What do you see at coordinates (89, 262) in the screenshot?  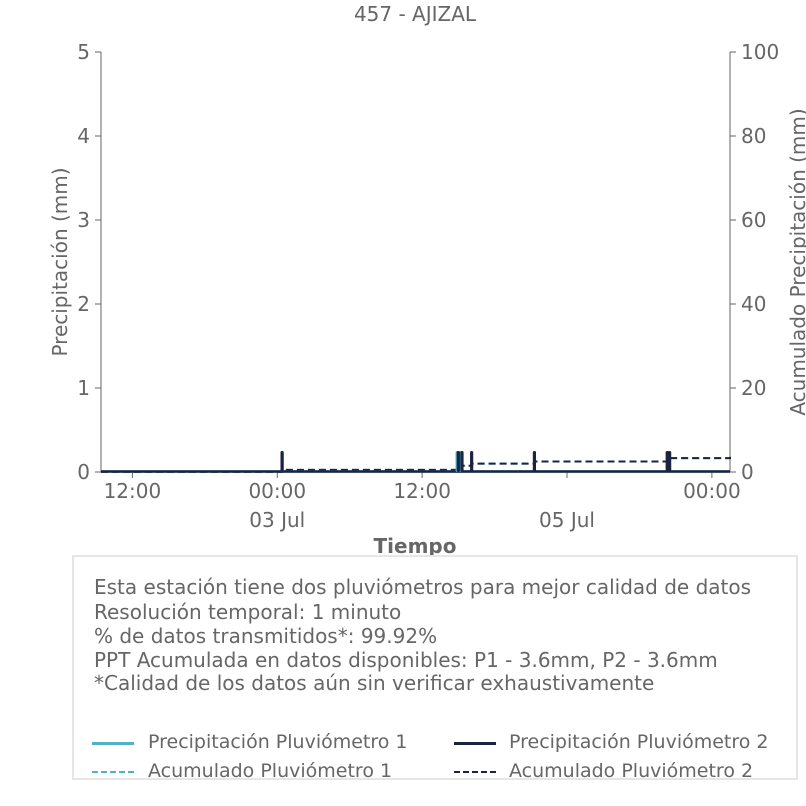 I see `left-y-ticks: 0 1 2 3 4 5` at bounding box center [89, 262].